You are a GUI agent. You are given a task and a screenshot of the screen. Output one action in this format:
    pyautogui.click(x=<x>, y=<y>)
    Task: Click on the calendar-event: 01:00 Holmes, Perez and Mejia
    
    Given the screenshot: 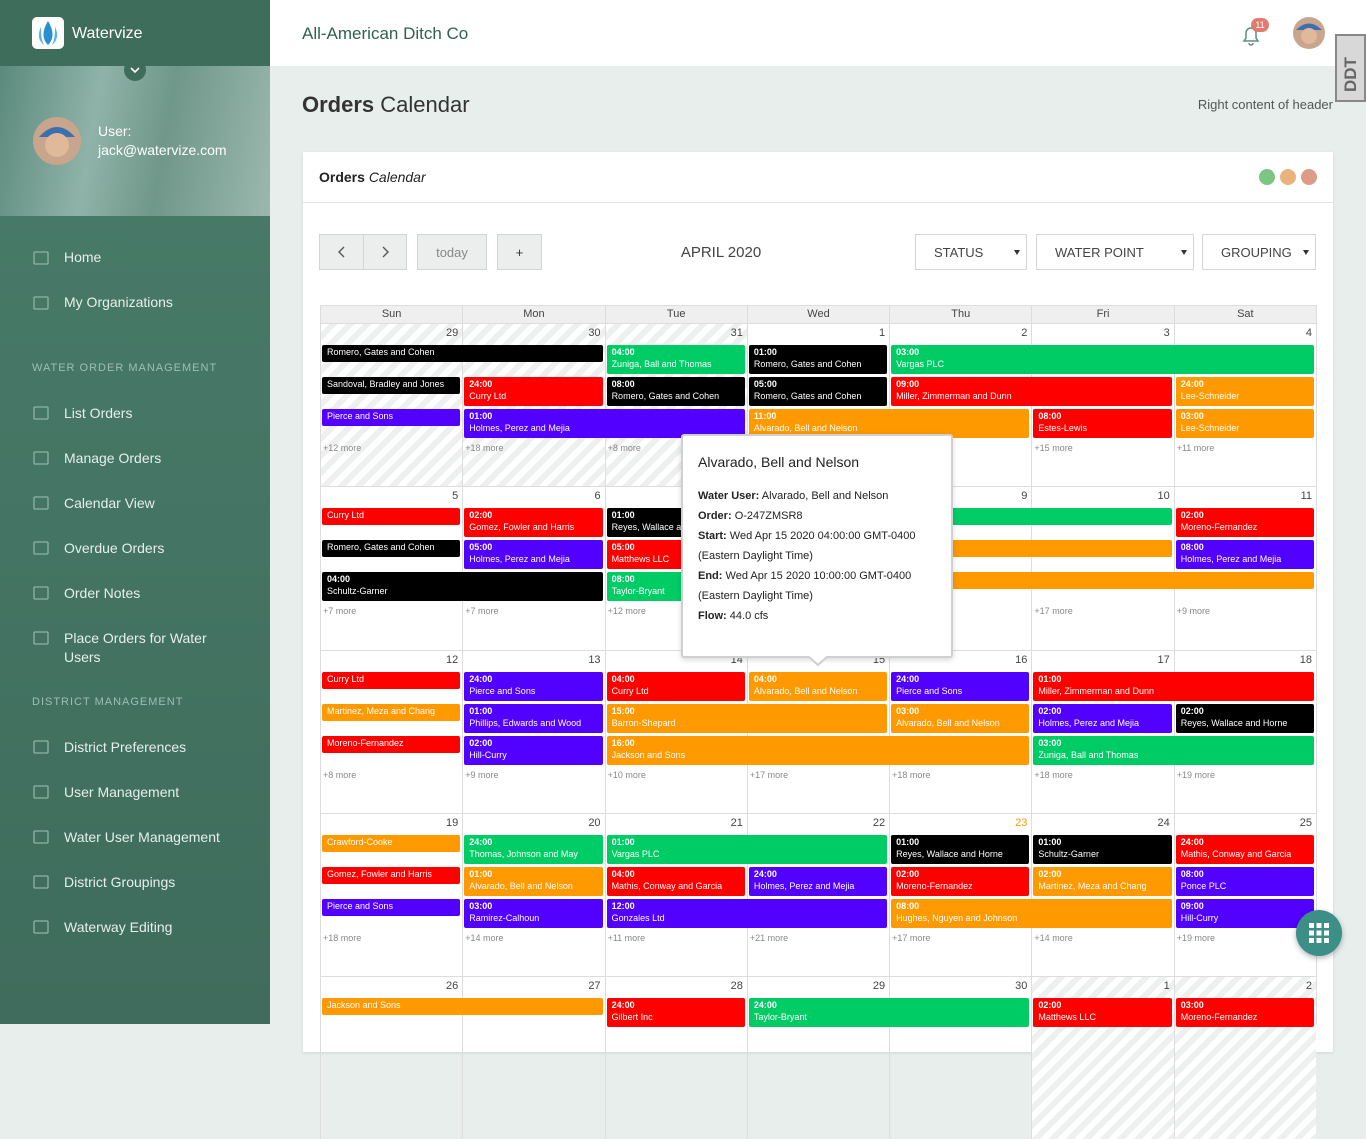 What is the action you would take?
    pyautogui.click(x=604, y=423)
    